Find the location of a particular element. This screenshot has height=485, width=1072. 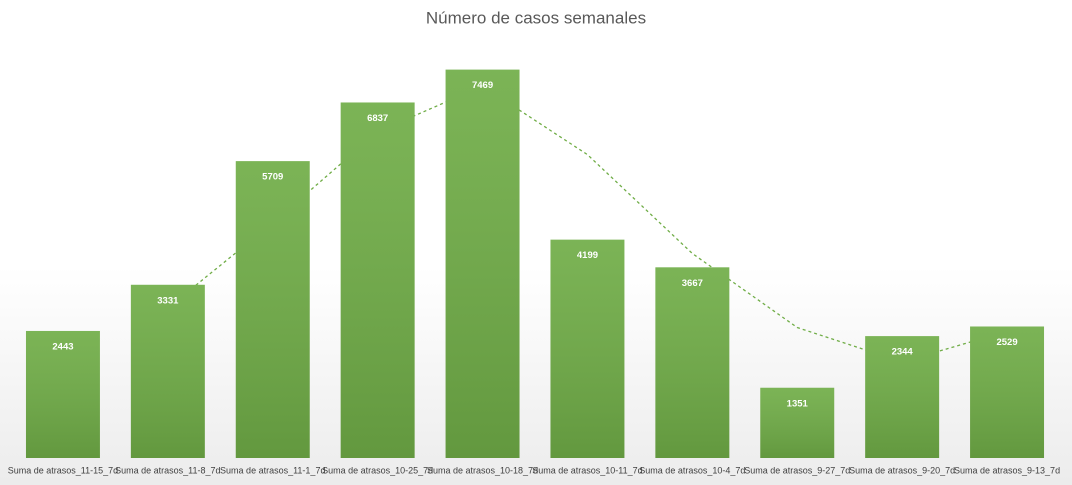

value-label: 7469 is located at coordinates (482, 85).